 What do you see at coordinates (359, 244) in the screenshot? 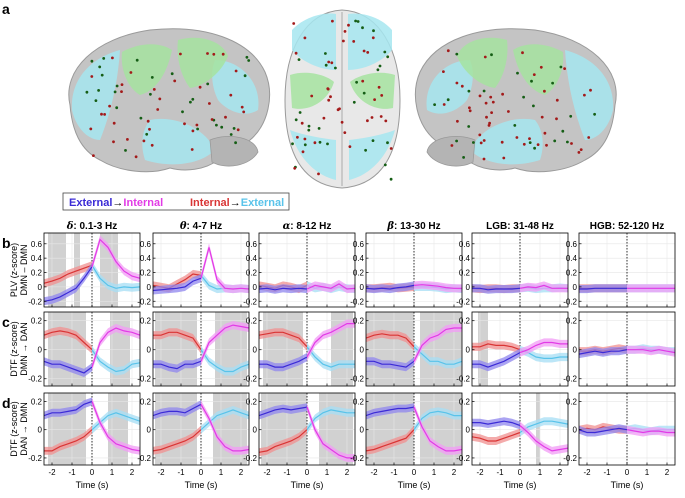
I see `y-tick-label: 0.6` at bounding box center [359, 244].